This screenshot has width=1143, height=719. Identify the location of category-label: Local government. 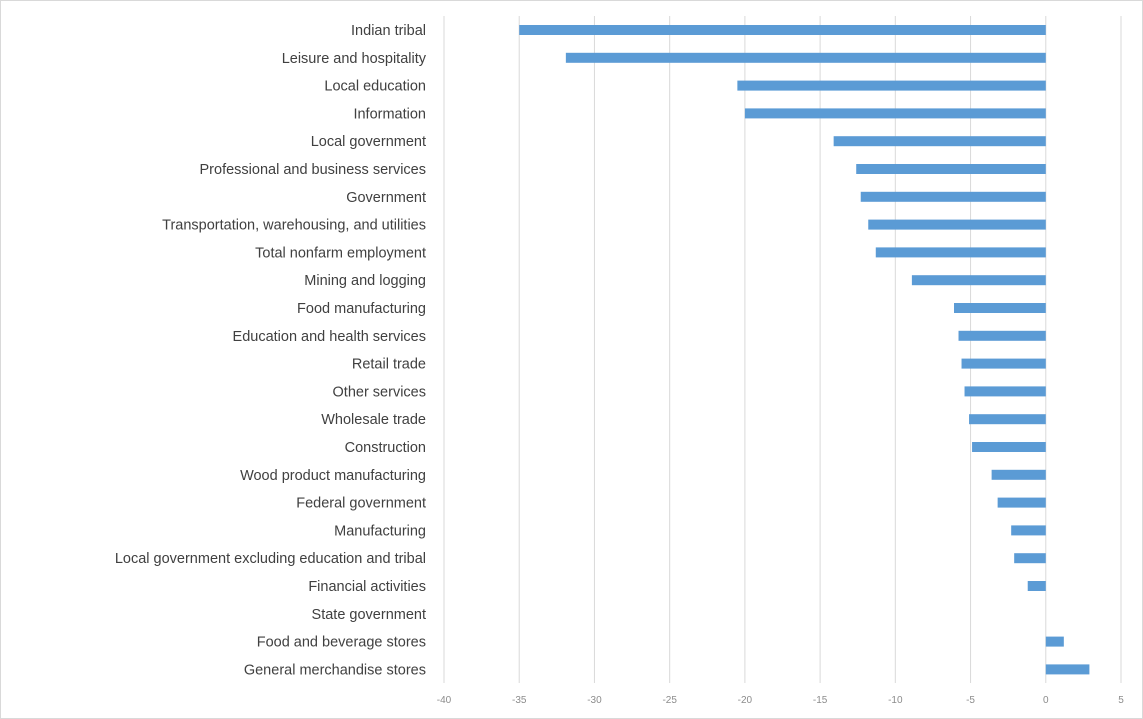
(368, 142).